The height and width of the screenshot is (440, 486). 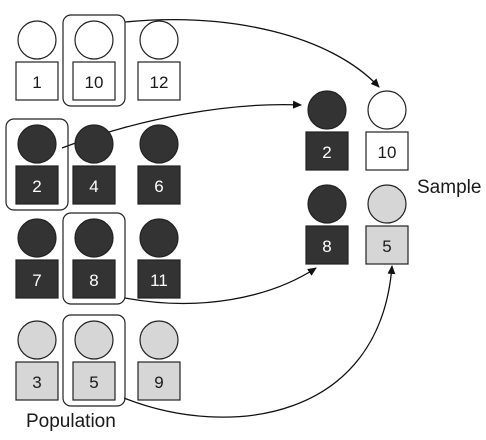 I want to click on population-member-3: 3, so click(x=37, y=360).